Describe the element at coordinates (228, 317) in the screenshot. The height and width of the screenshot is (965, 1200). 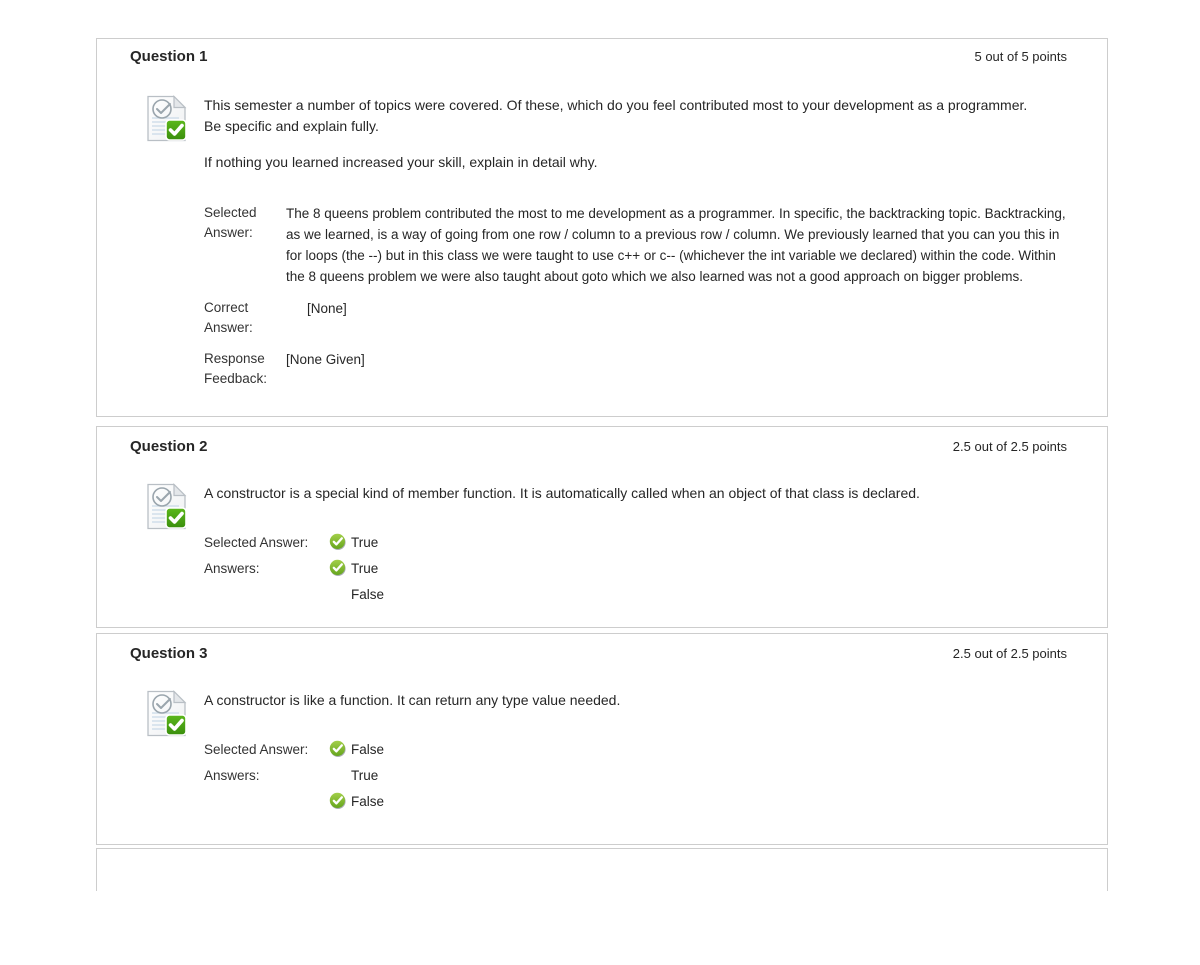
I see `correct-answer-label: Correct Answer:` at that location.